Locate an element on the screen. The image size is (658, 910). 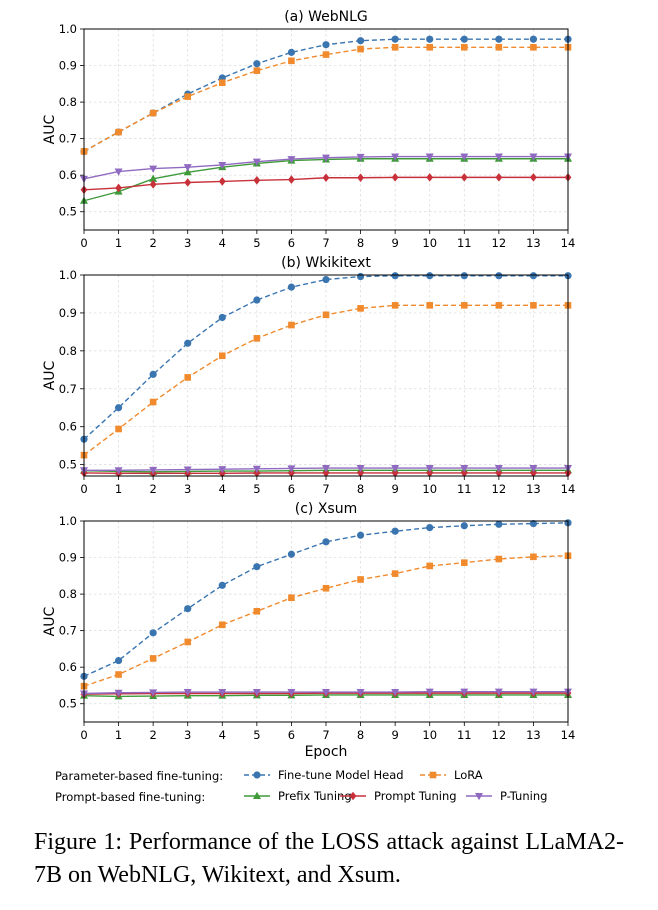
x-tick-label: 11 is located at coordinates (464, 243).